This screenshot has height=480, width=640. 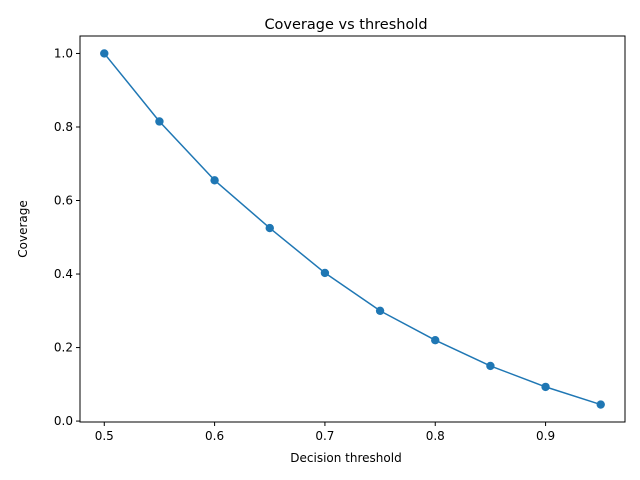 I want to click on x-axis: 0.5 0.6 0.7 0.8 0.9, so click(x=325, y=432).